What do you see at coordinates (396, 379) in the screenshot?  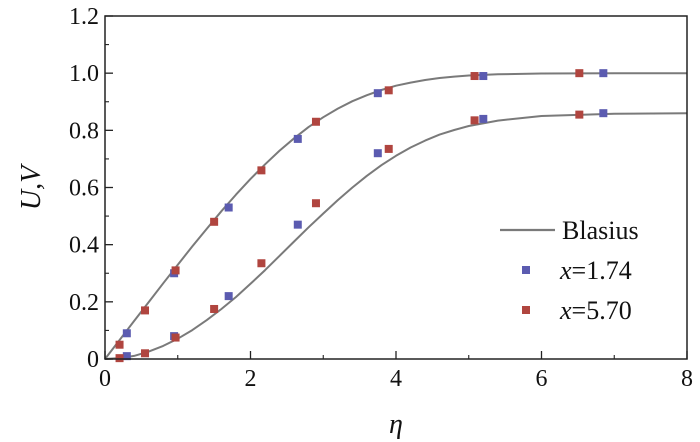 I see `x-tick-label: 4` at bounding box center [396, 379].